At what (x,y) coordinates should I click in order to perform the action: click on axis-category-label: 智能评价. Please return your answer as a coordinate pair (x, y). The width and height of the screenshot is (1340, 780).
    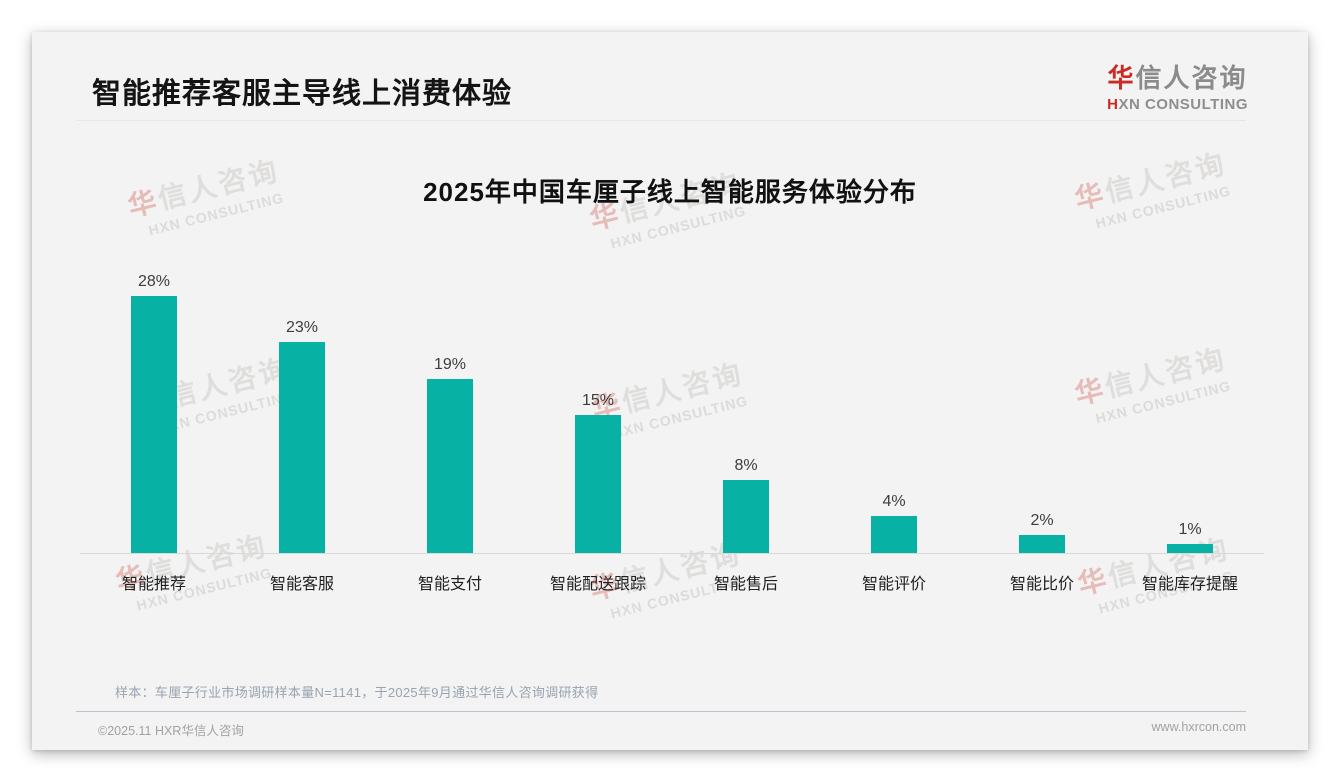
    Looking at the image, I should click on (893, 584).